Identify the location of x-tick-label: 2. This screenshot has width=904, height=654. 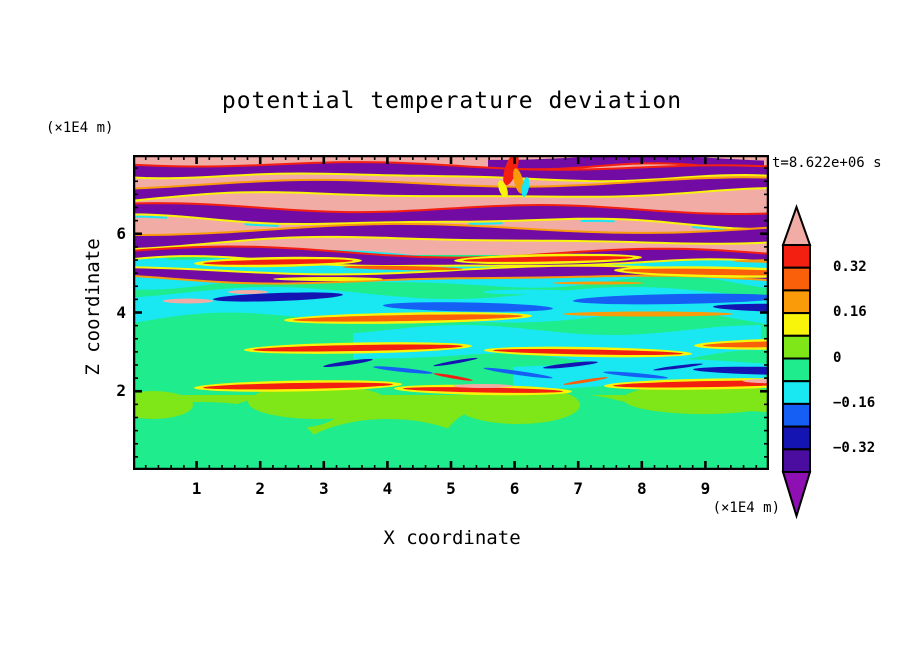
(260, 488).